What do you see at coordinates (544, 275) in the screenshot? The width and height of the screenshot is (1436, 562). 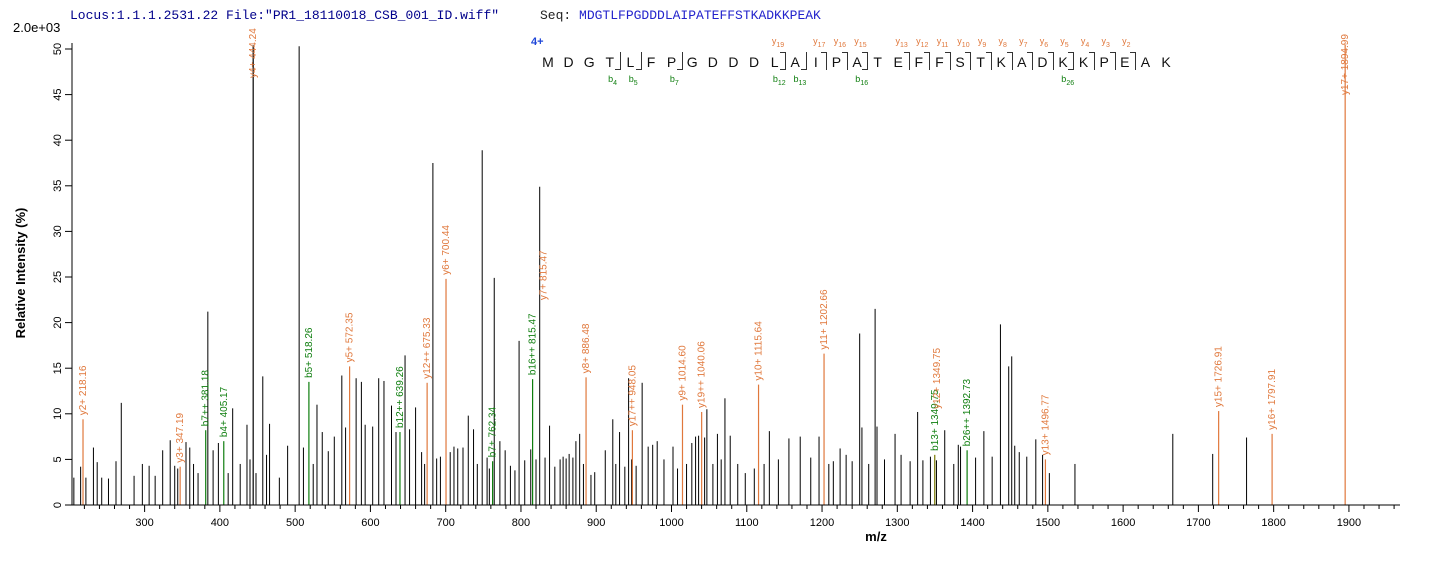 I see `peak-annotation-label: y7+ 815.47` at bounding box center [544, 275].